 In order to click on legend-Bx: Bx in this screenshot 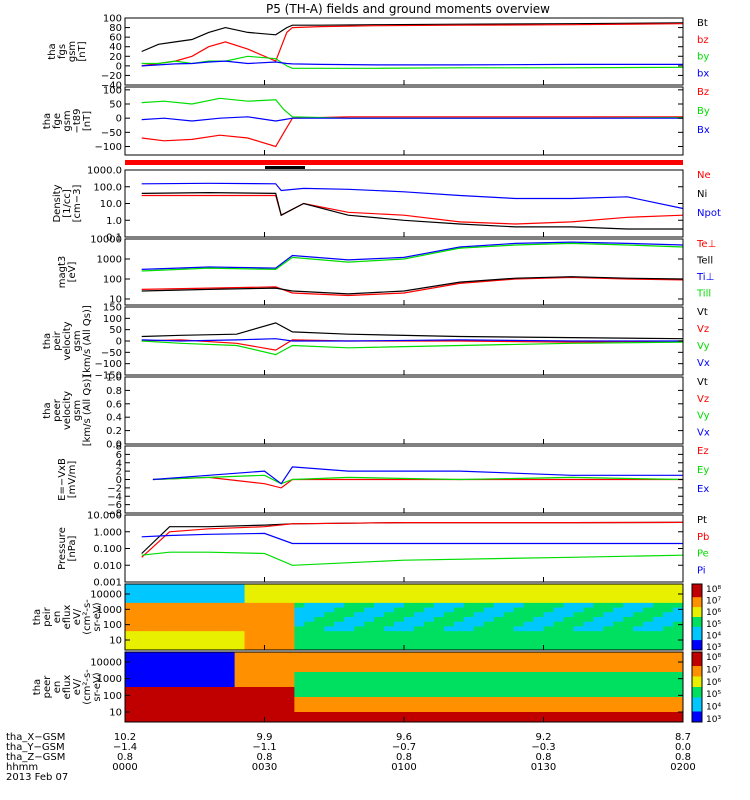, I will do `click(703, 130)`.